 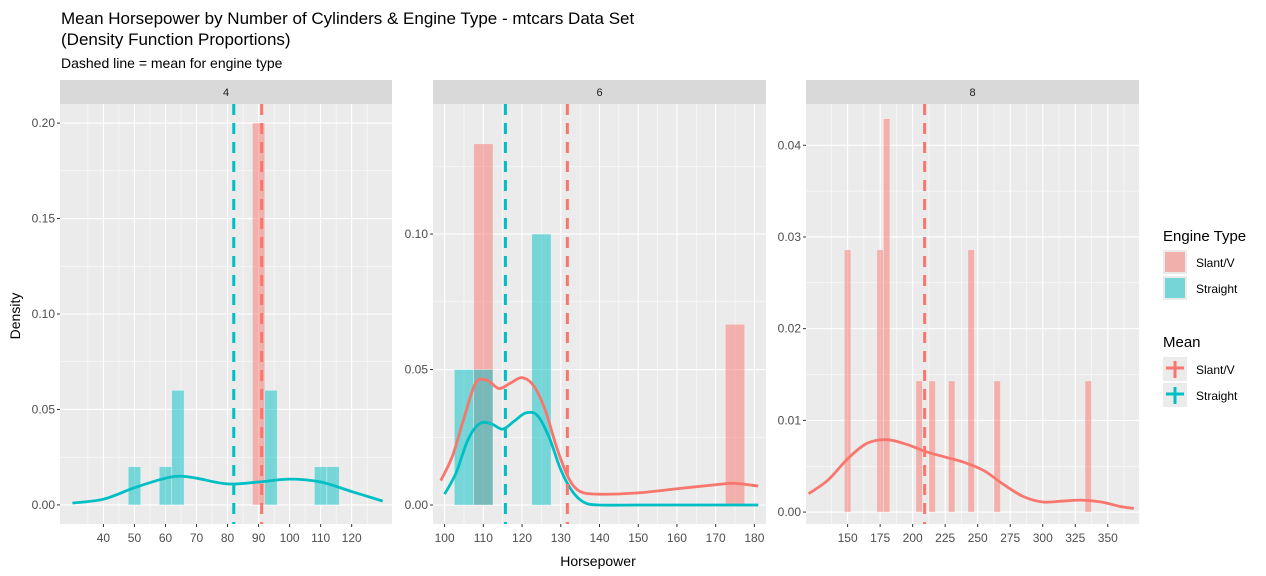 I want to click on facet-strip-label-8: 8, so click(x=972, y=93).